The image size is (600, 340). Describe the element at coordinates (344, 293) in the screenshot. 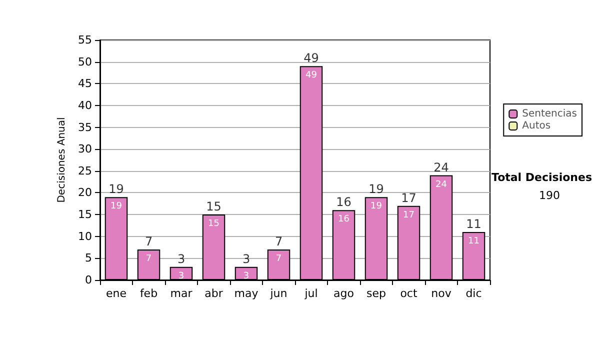

I see `x-tick-label: ago` at that location.